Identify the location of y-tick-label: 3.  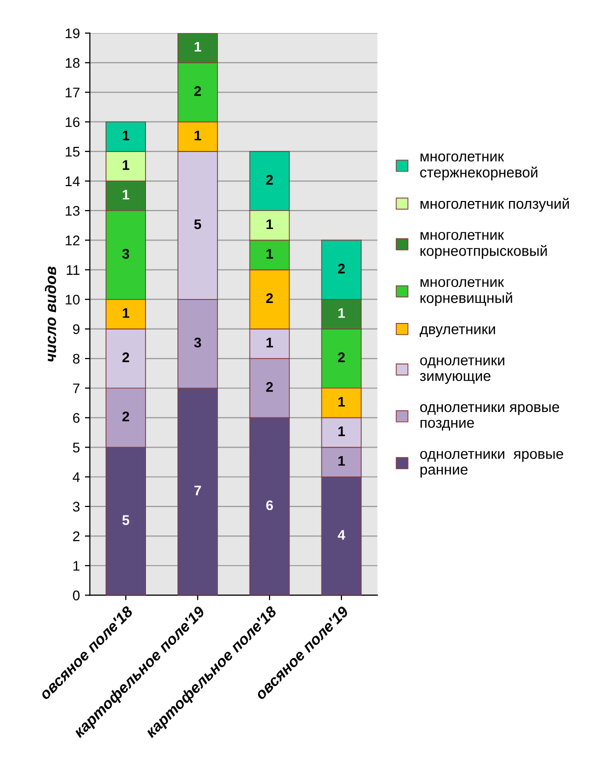
(76, 507).